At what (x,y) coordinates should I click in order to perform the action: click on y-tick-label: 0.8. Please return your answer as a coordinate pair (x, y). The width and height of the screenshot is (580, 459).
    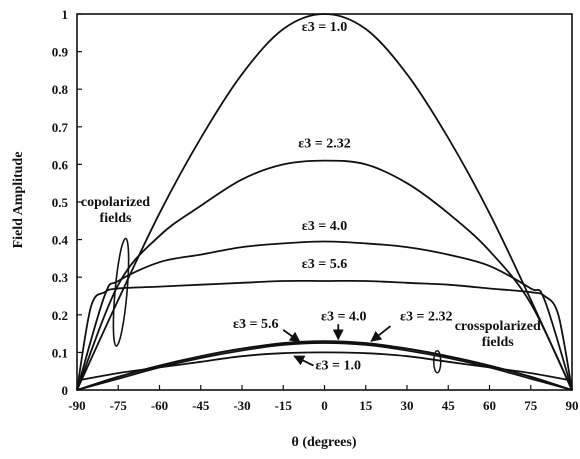
    Looking at the image, I should click on (60, 89).